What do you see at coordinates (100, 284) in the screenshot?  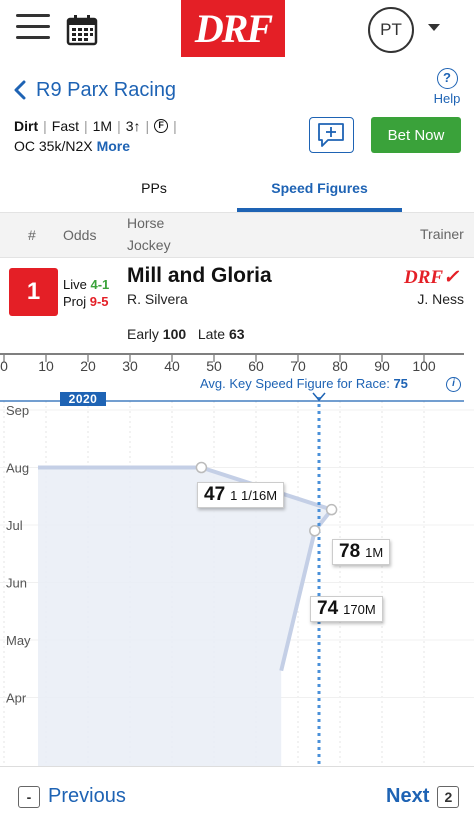 I see `live-odds: 4-1` at bounding box center [100, 284].